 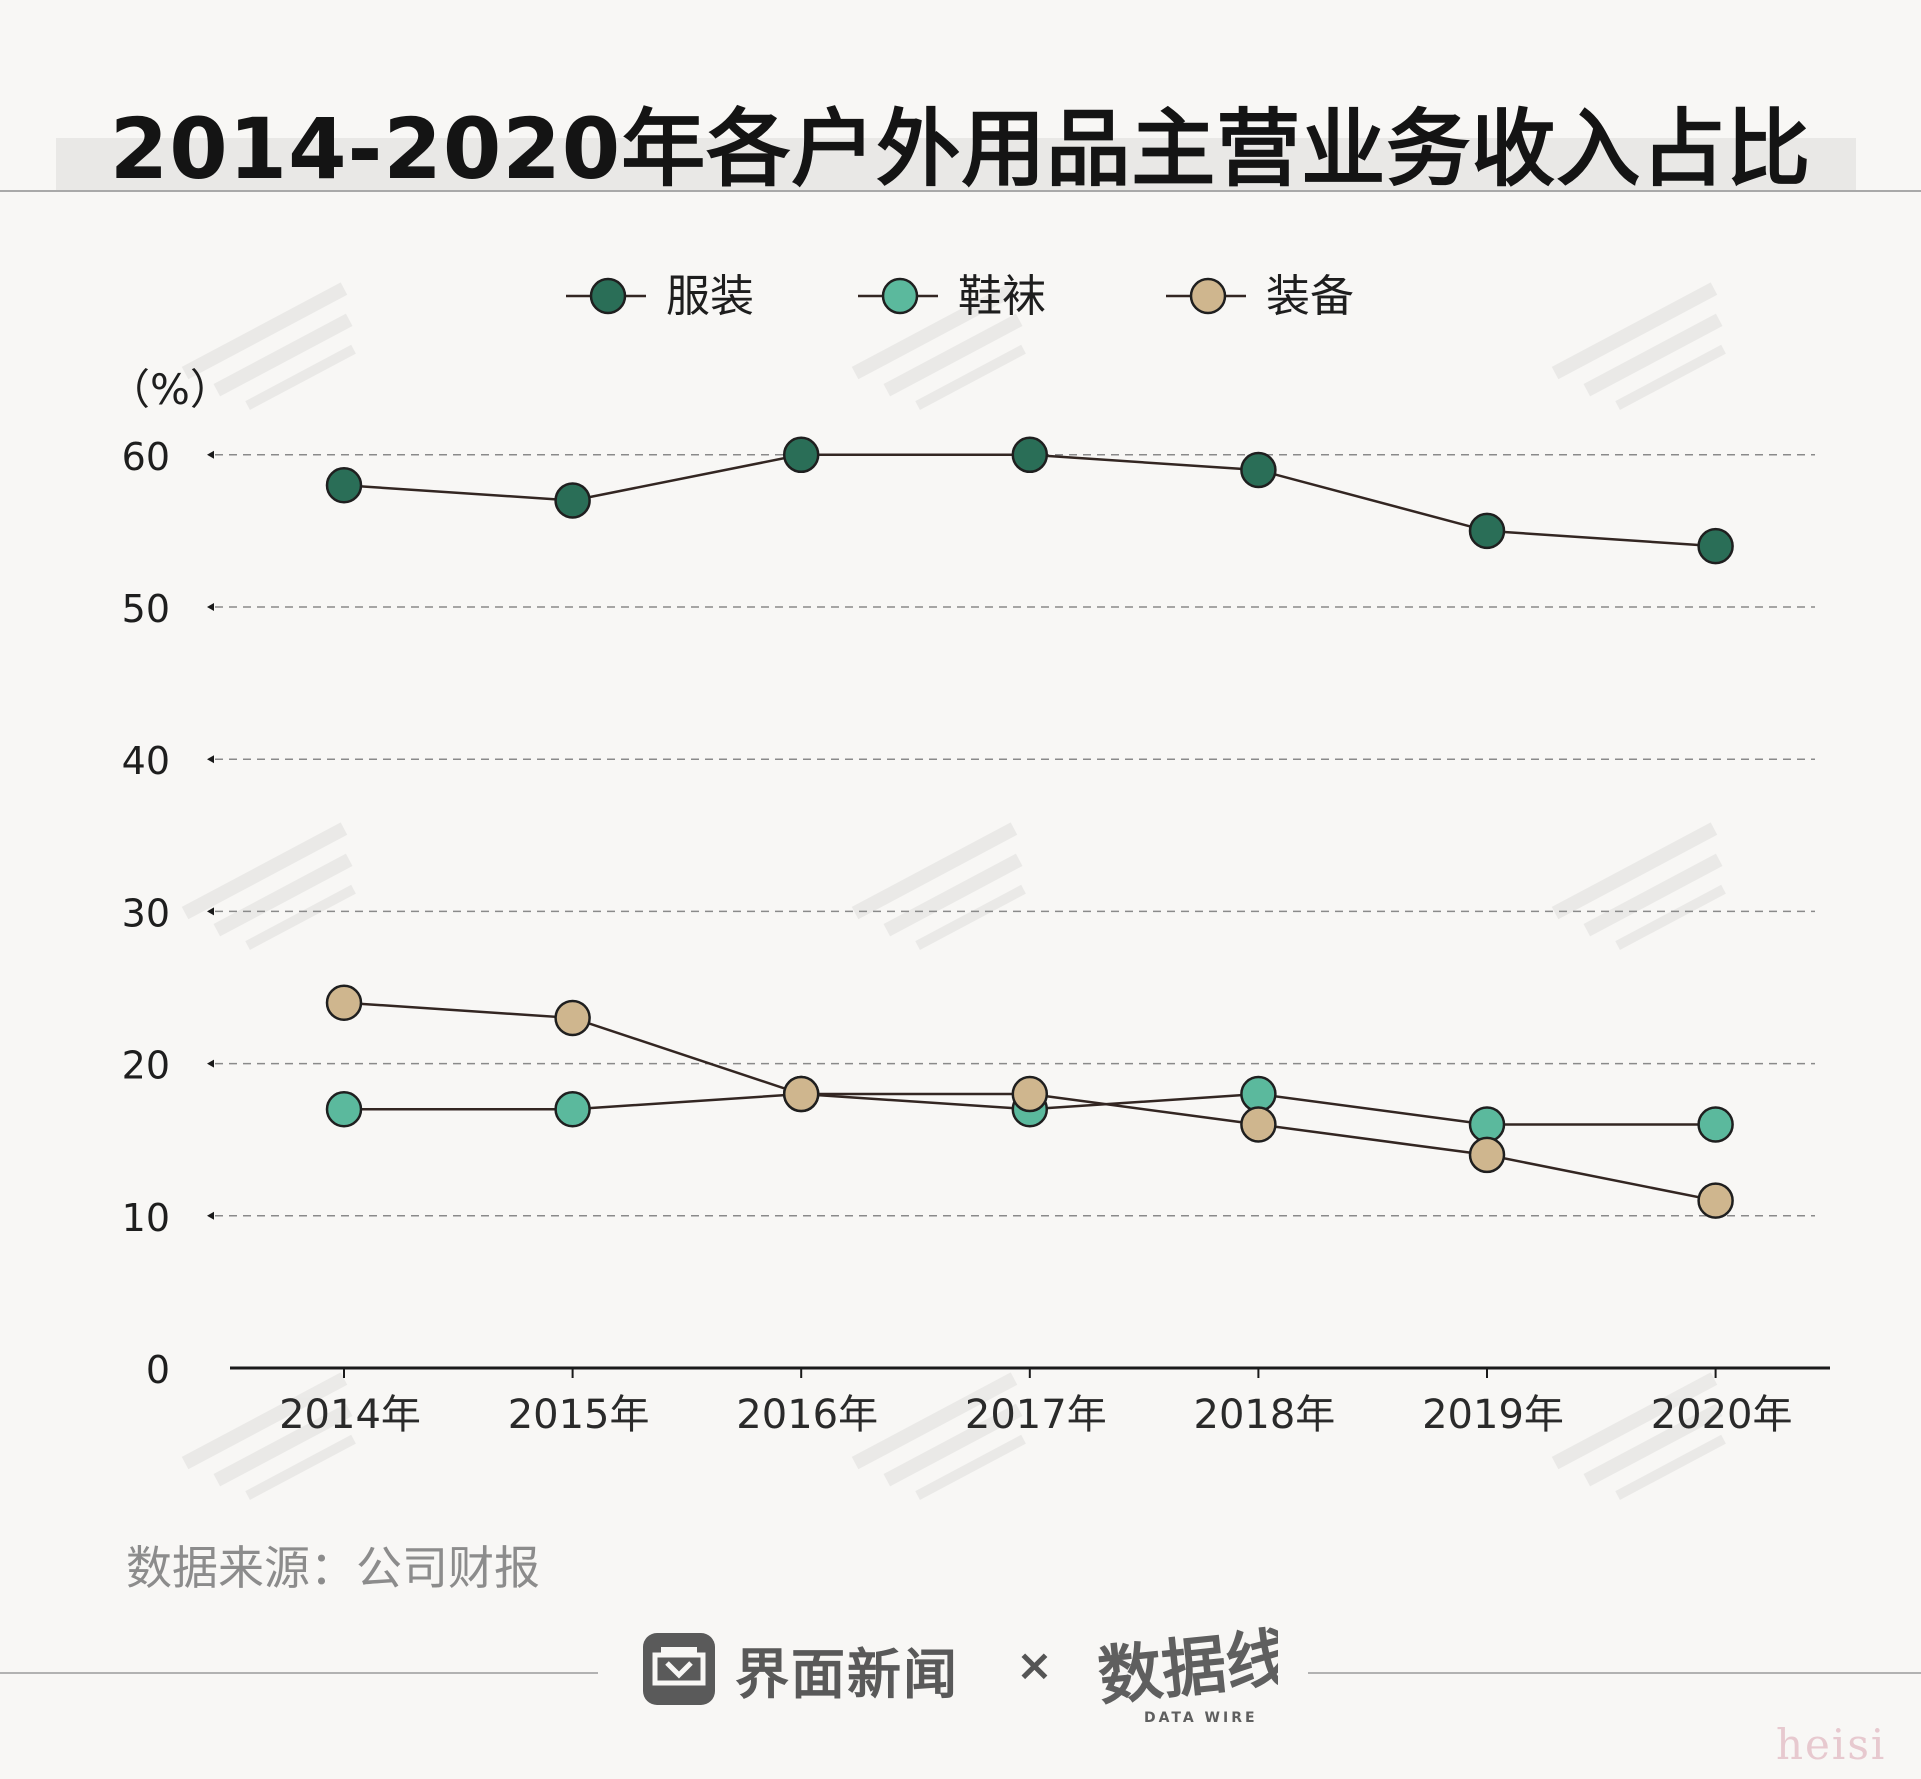 I want to click on legend: 服装 鞋袜 装备, so click(x=960, y=296).